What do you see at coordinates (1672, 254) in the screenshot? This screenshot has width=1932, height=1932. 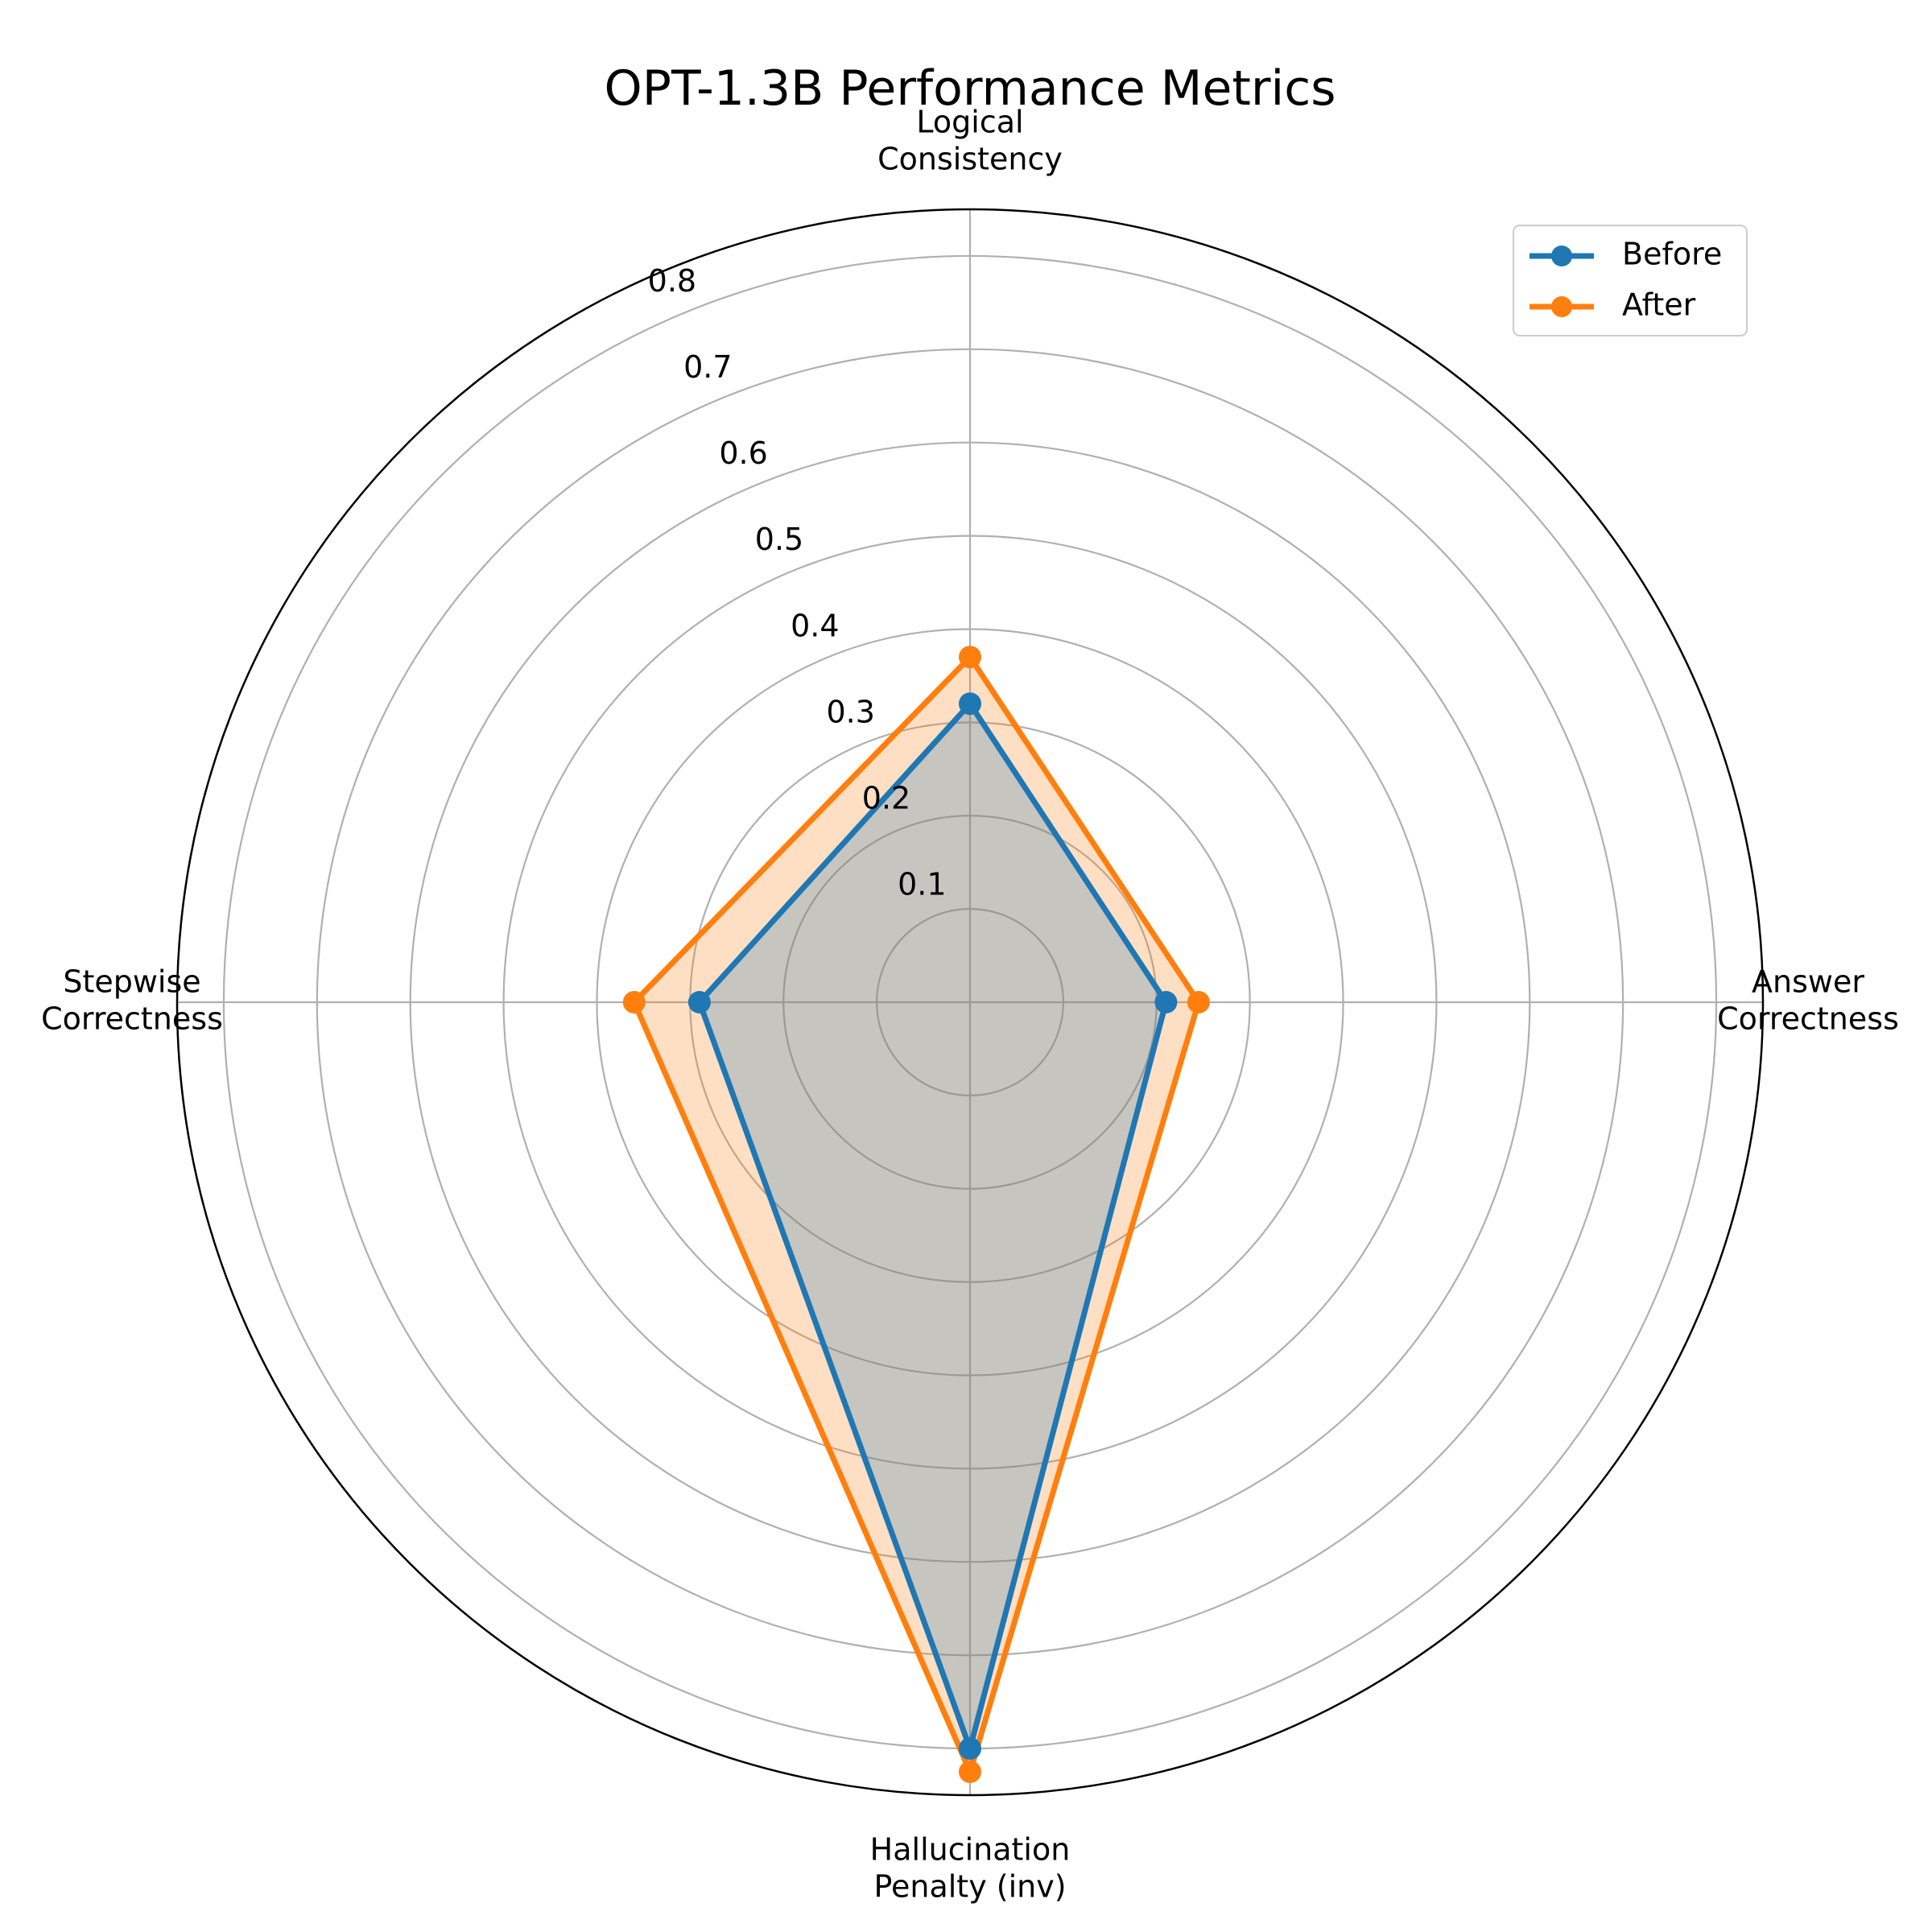 I see `legend-label-before: Before` at bounding box center [1672, 254].